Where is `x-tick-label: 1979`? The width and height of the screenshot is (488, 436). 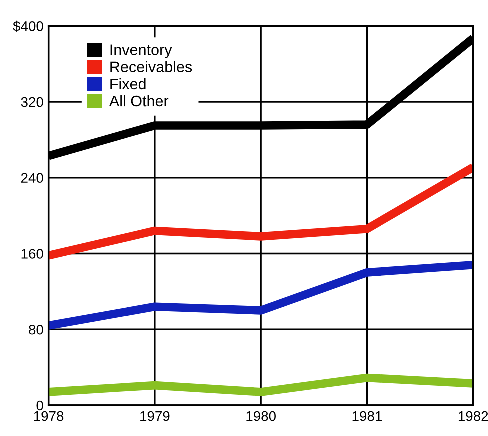
x-tick-label: 1979 is located at coordinates (155, 416).